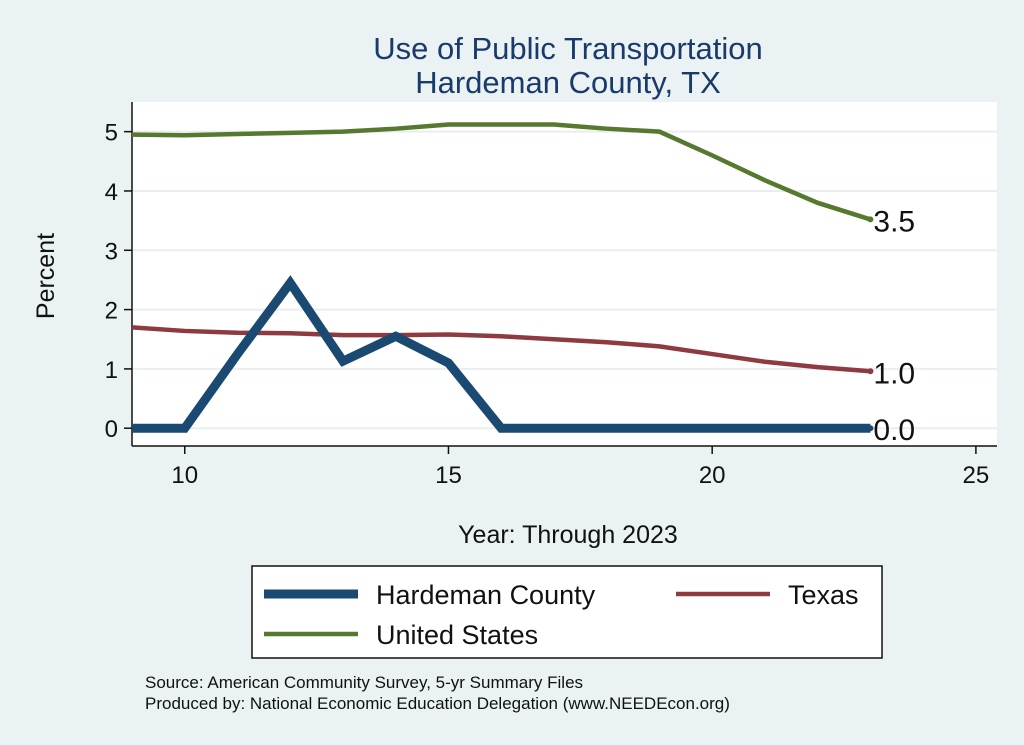 The height and width of the screenshot is (745, 1024). What do you see at coordinates (894, 430) in the screenshot?
I see `end-value-label: 0.0` at bounding box center [894, 430].